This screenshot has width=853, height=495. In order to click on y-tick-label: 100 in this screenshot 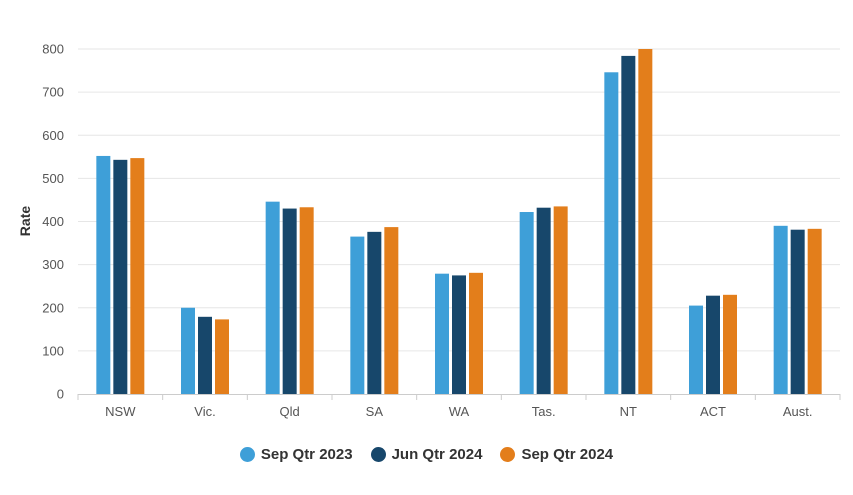, I will do `click(53, 350)`.